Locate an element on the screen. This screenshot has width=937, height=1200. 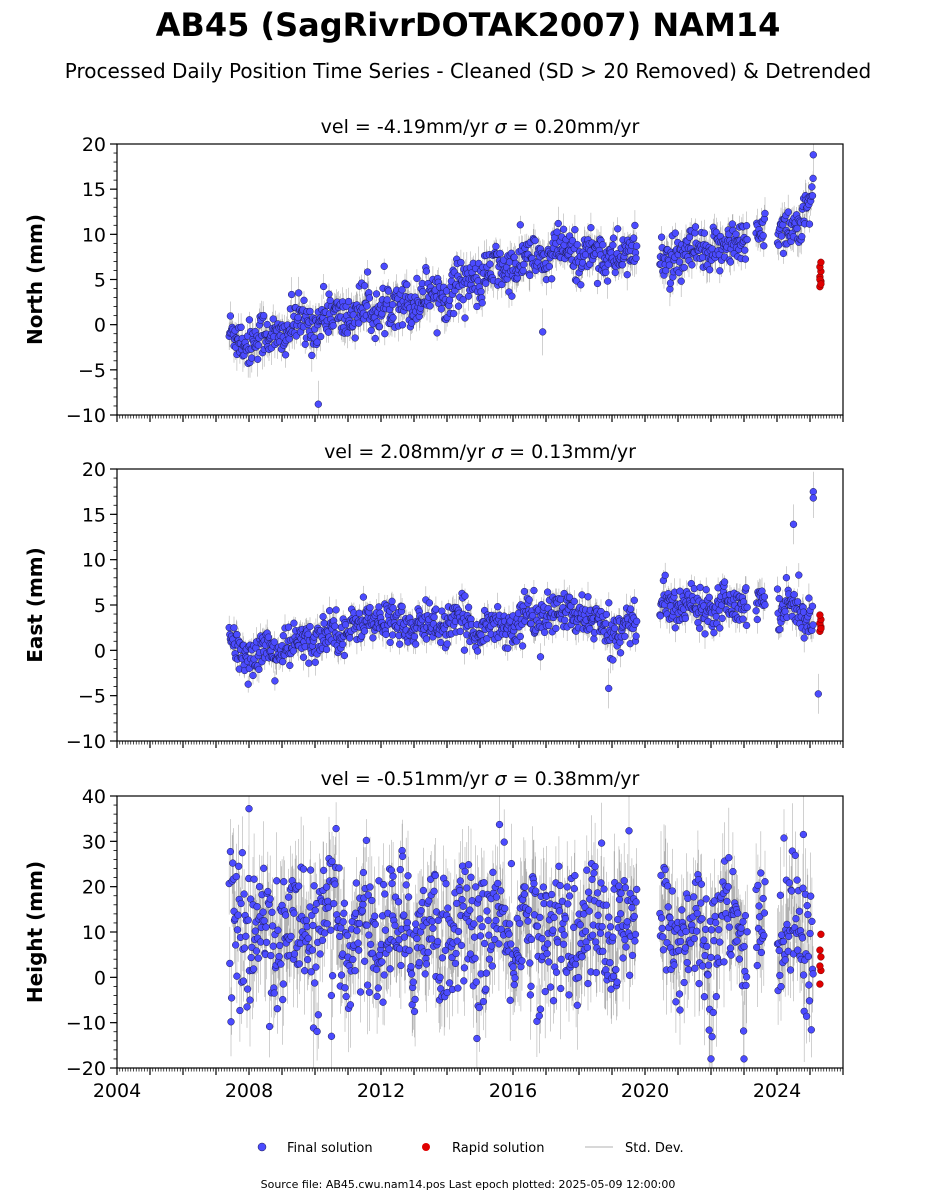
sigma-symbol: σ is located at coordinates (501, 779).